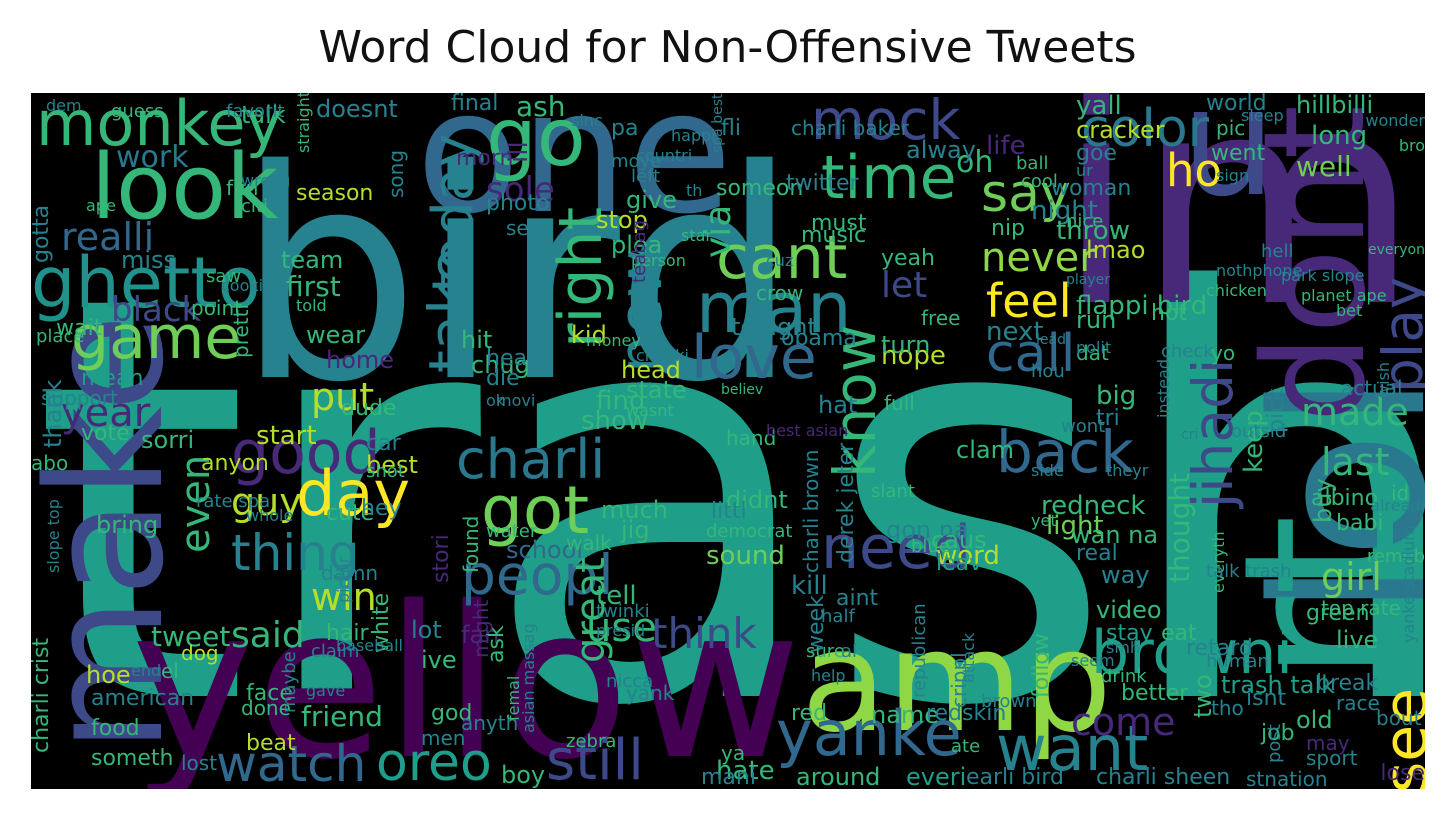  What do you see at coordinates (466, 675) in the screenshot?
I see `cloud-word: yellow` at bounding box center [466, 675].